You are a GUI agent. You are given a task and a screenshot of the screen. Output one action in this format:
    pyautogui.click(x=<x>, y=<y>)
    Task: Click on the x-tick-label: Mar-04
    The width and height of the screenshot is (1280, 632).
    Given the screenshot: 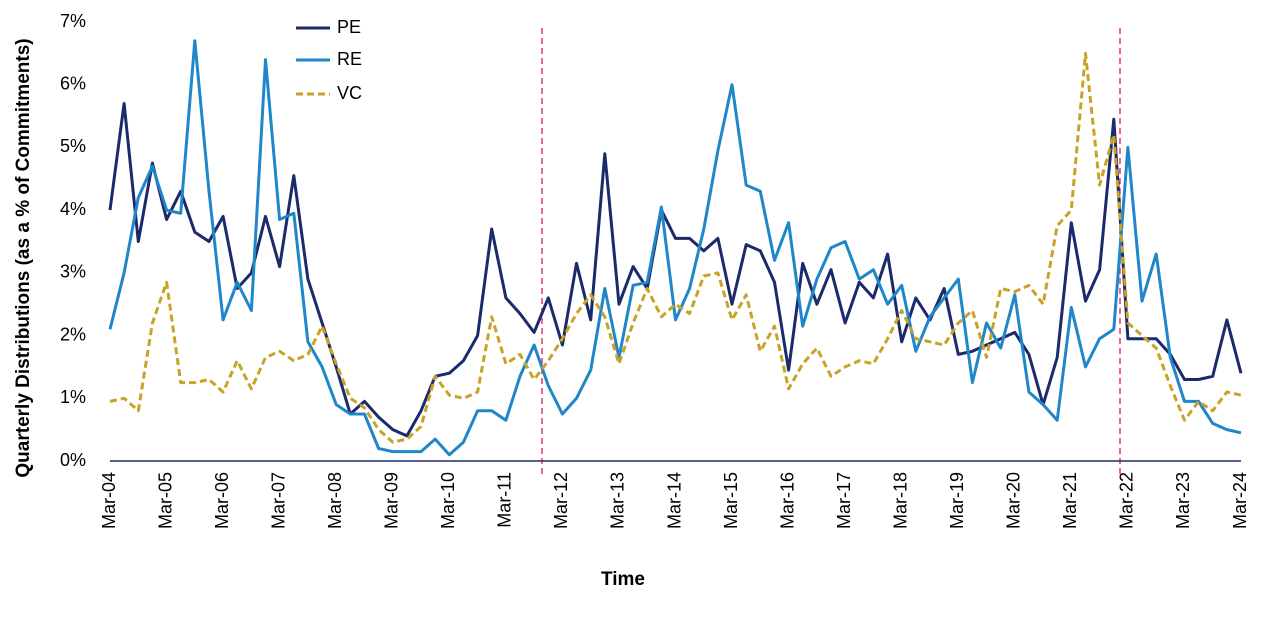 What is the action you would take?
    pyautogui.click(x=109, y=500)
    